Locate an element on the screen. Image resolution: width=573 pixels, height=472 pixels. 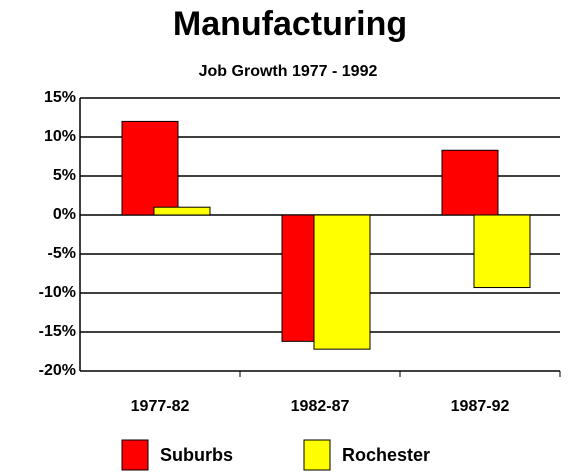
y-tick-label: -20% is located at coordinates (57, 370).